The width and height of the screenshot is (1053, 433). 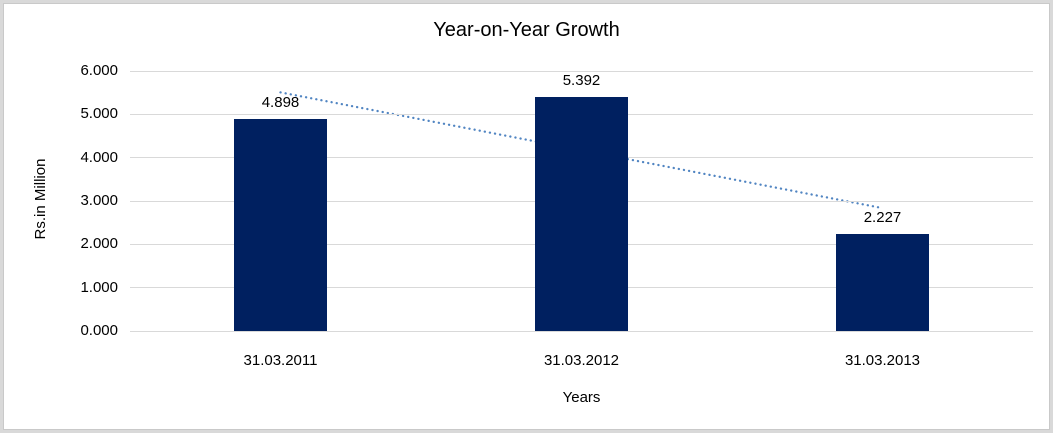 What do you see at coordinates (882, 218) in the screenshot?
I see `bar-data-label: 2.227` at bounding box center [882, 218].